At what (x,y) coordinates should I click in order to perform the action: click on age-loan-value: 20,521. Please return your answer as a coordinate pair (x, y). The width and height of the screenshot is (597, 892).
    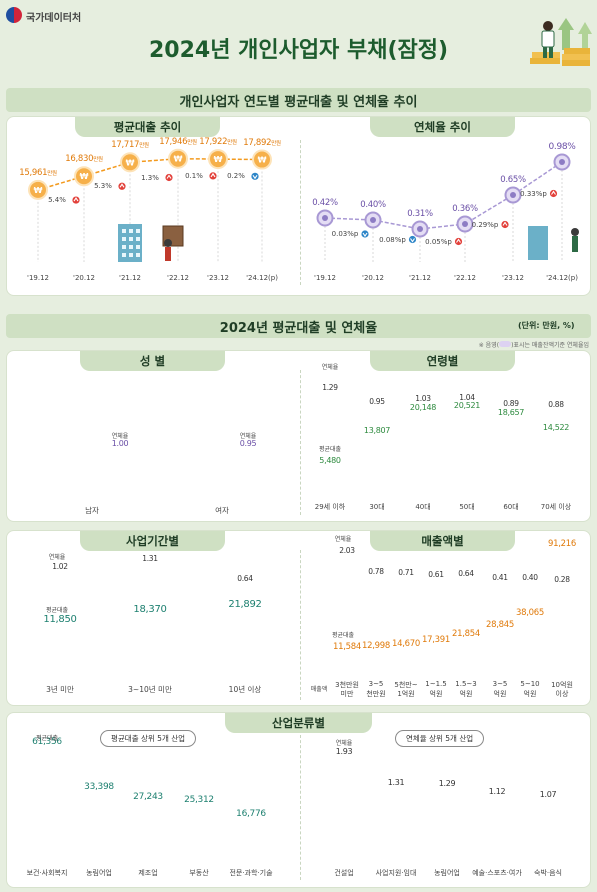
    Looking at the image, I should click on (467, 406).